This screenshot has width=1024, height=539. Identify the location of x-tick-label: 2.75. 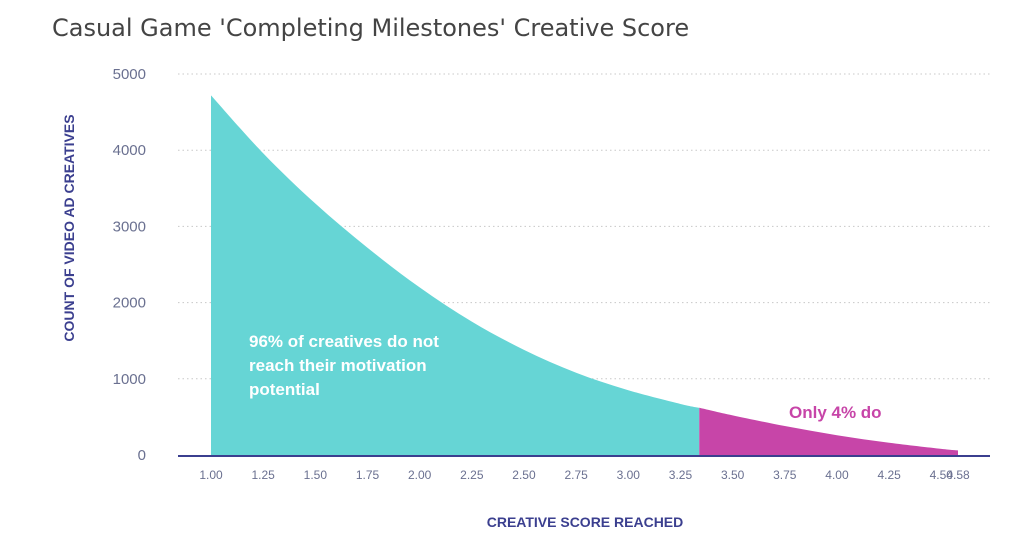
(576, 475).